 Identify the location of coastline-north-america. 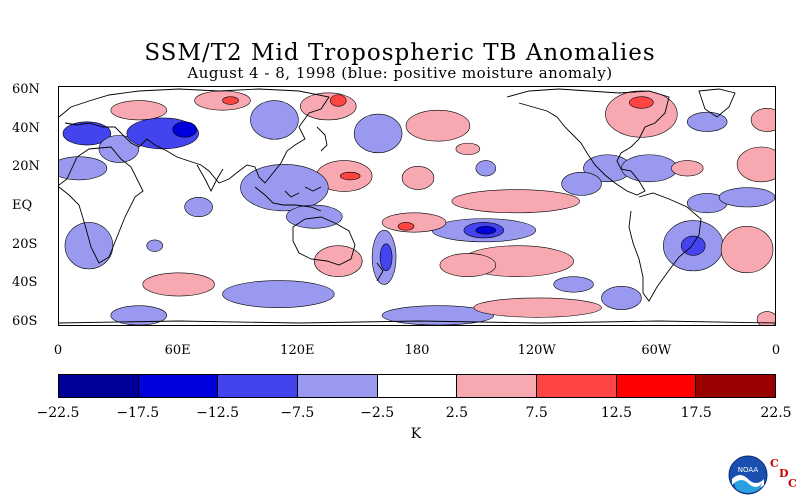
(588, 142).